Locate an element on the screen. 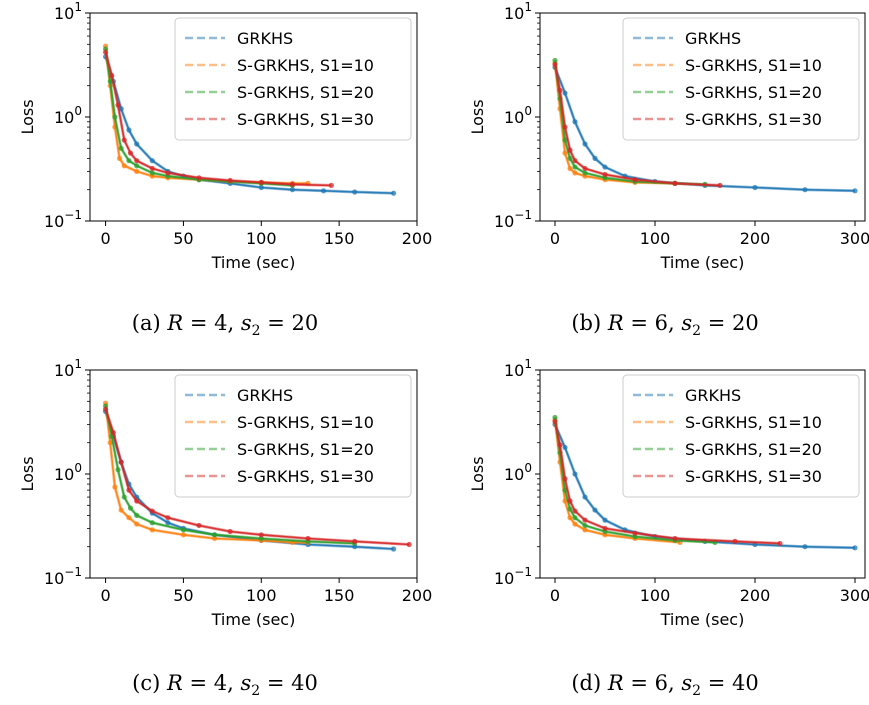 The height and width of the screenshot is (705, 869). y-tick-label: 10¹ is located at coordinates (68, 368).